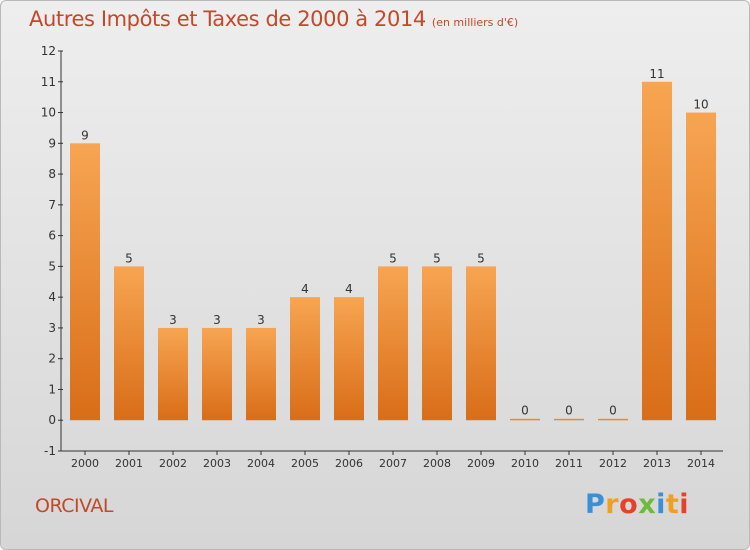 This screenshot has width=750, height=550. Describe the element at coordinates (52, 205) in the screenshot. I see `y-tick-label: 7` at that location.